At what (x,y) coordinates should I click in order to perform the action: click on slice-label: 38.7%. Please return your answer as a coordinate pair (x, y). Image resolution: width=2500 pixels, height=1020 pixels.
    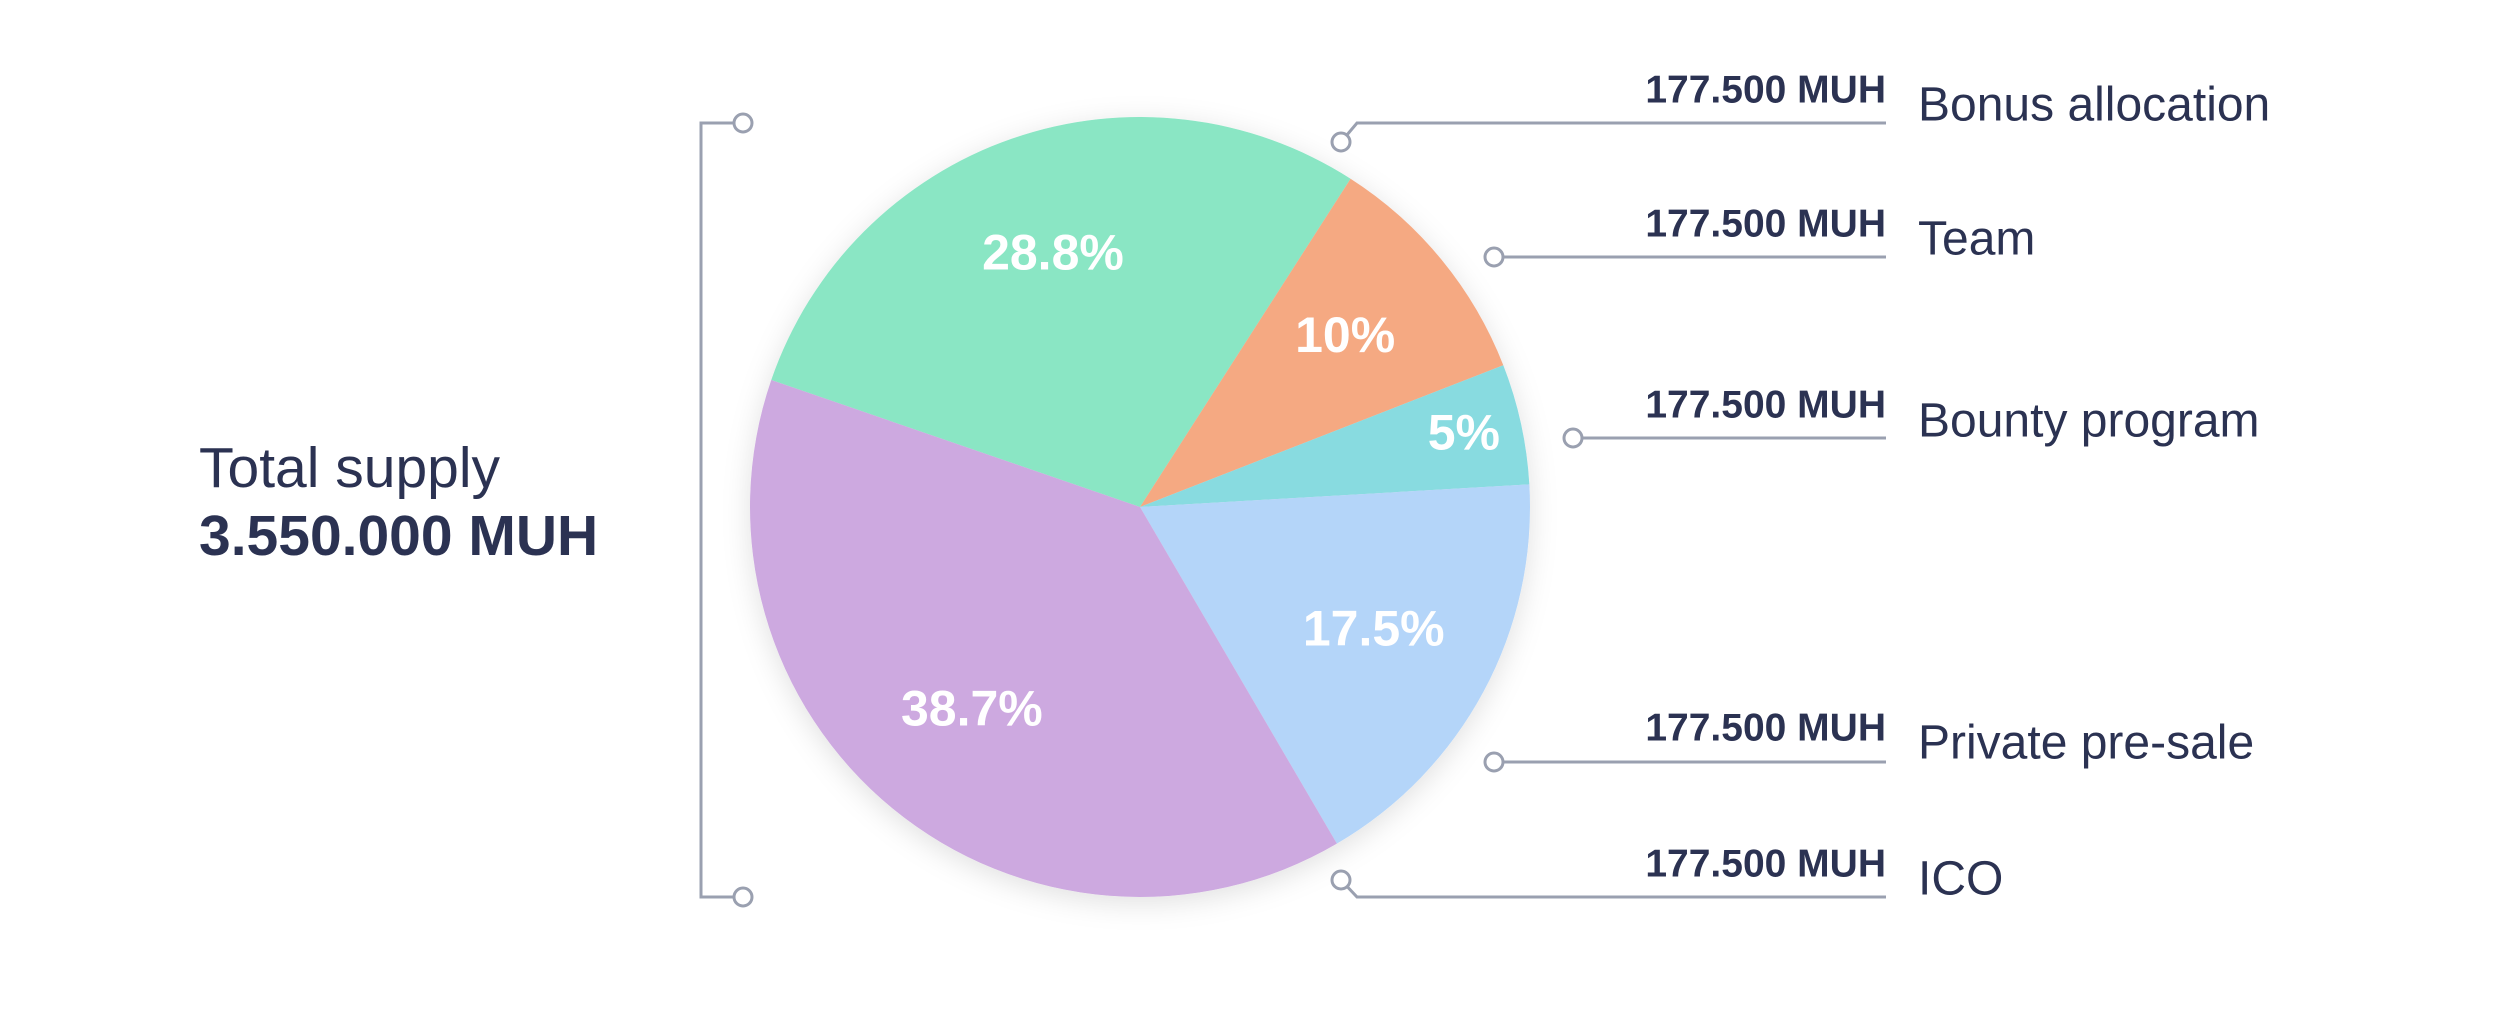
    Looking at the image, I should click on (972, 708).